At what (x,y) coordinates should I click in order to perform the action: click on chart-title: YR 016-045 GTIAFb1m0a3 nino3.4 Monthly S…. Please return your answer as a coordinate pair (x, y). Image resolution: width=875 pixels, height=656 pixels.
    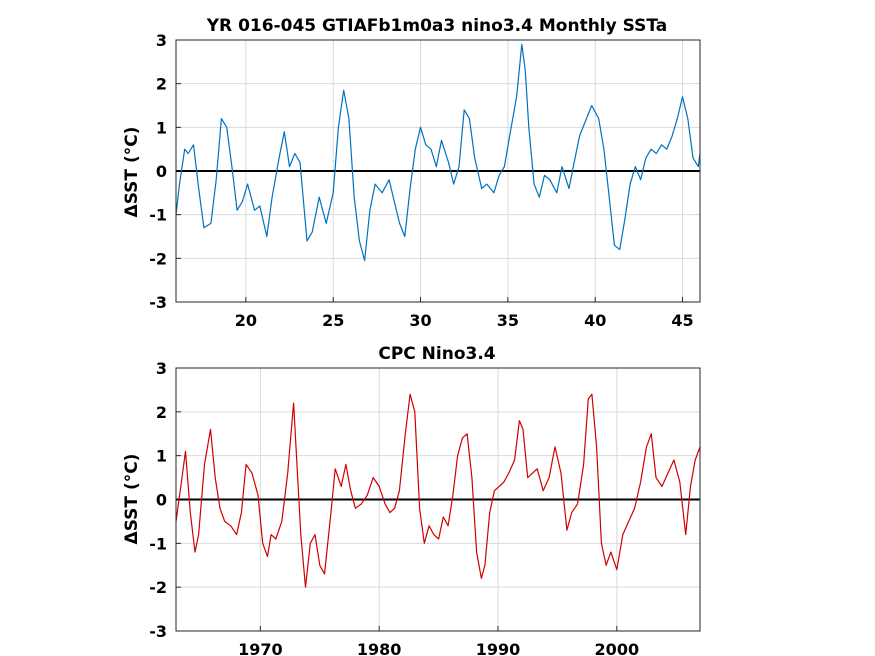
    Looking at the image, I should click on (436, 26).